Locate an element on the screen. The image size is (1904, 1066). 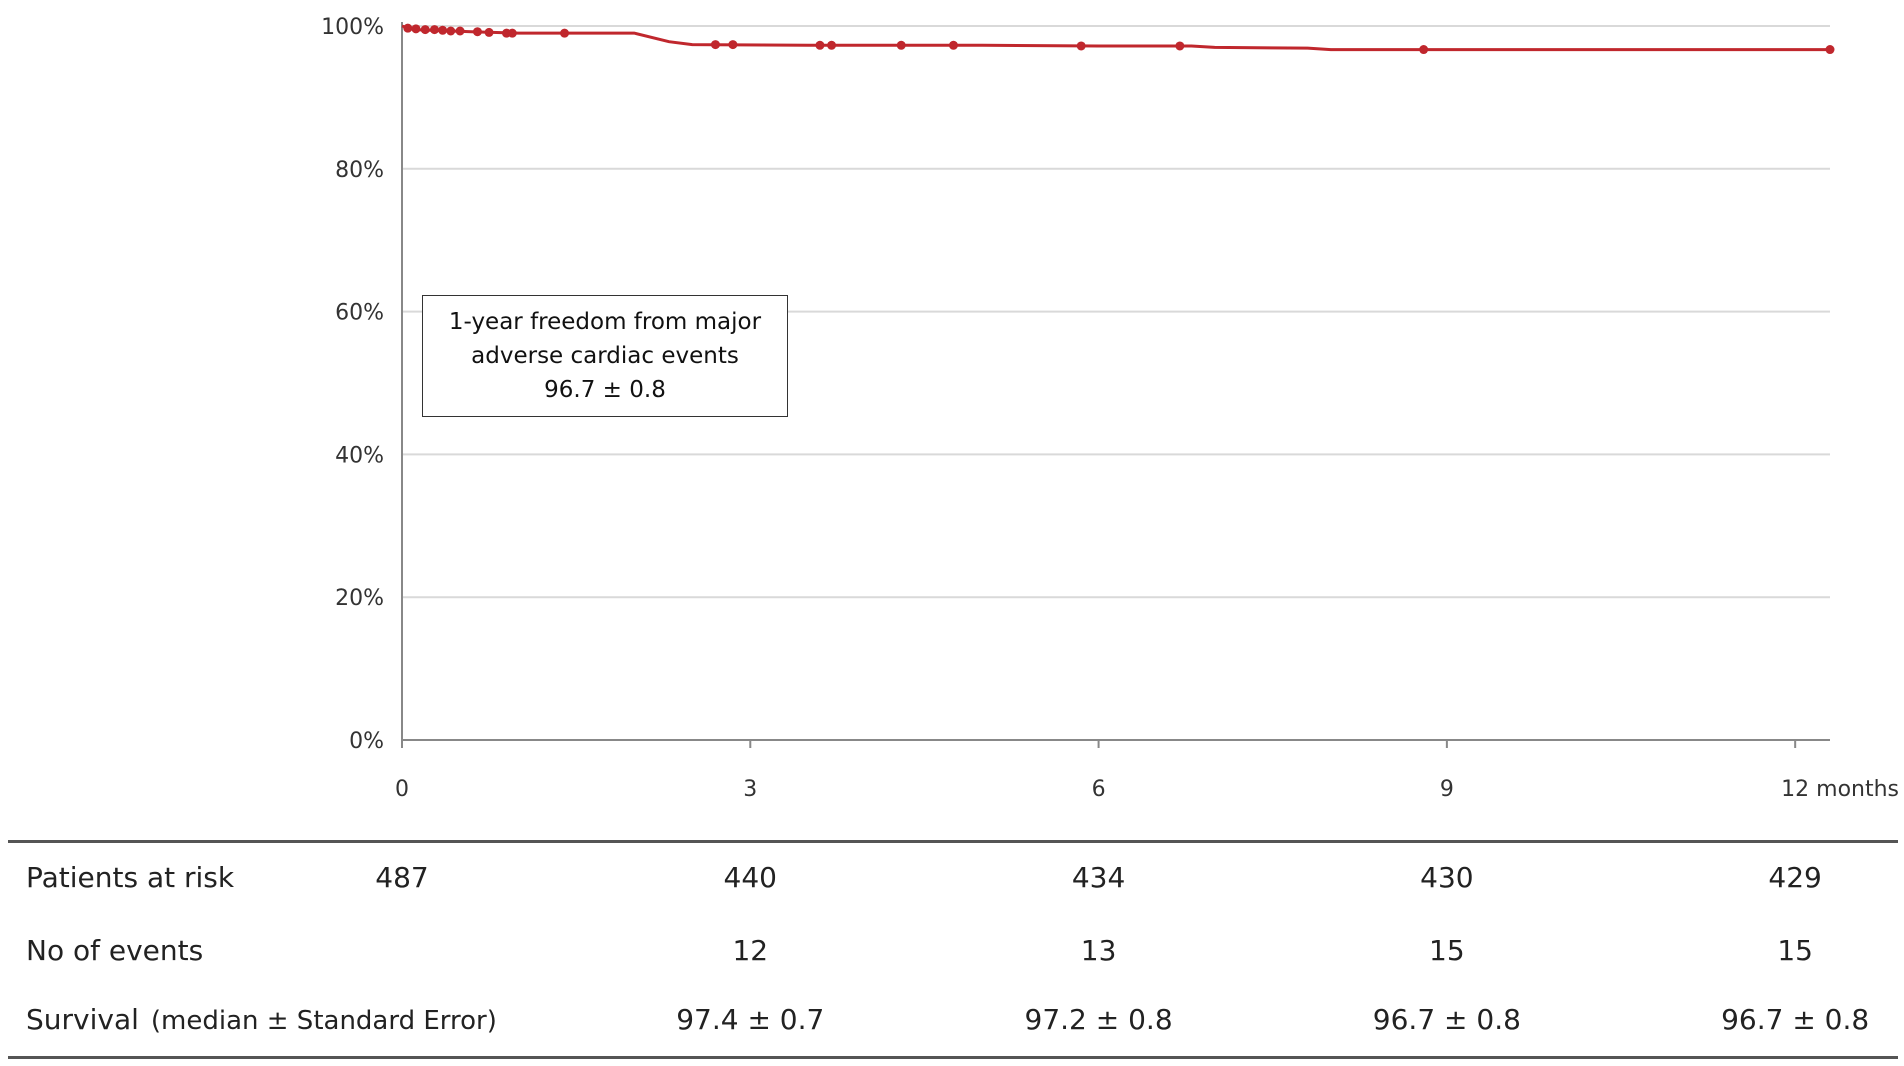
survival-curve-group is located at coordinates (1115, 38).